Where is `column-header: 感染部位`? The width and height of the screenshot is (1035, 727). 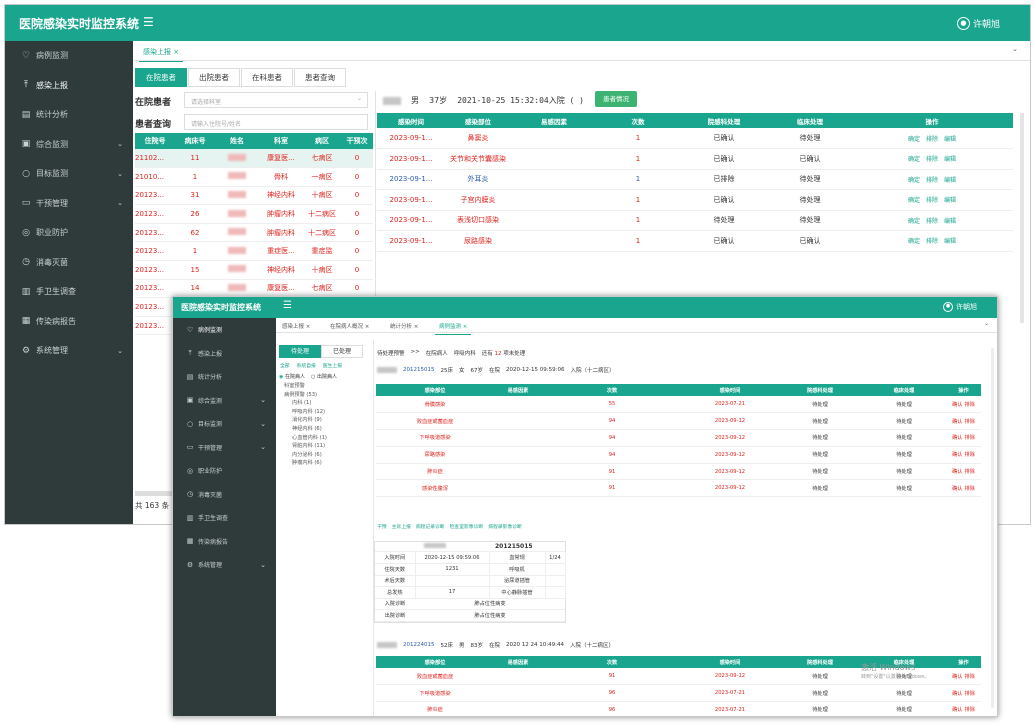 column-header: 感染部位 is located at coordinates (435, 390).